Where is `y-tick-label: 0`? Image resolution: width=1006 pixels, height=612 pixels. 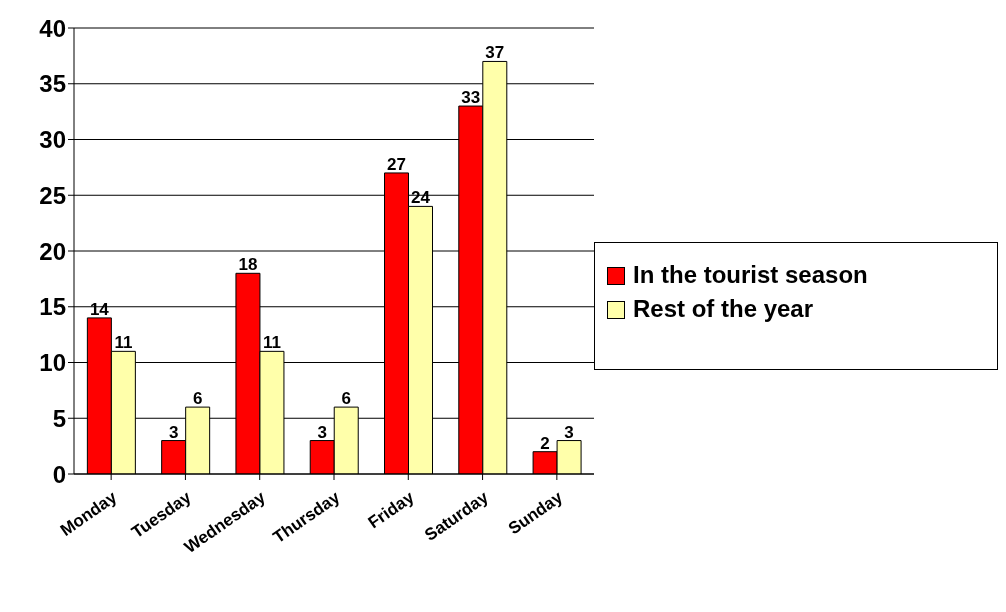 y-tick-label: 0 is located at coordinates (59, 474).